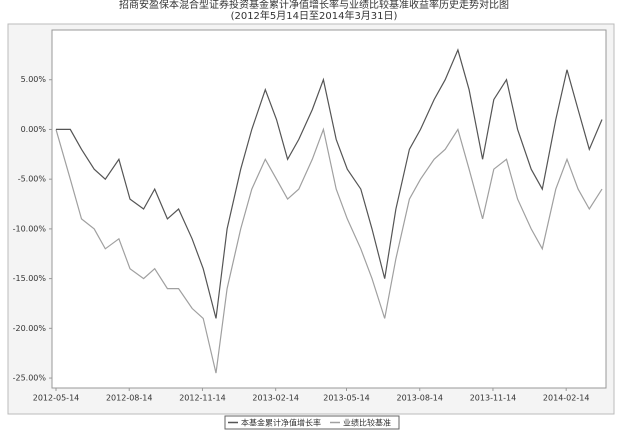  Describe the element at coordinates (30, 328) in the screenshot. I see `y-tick-label: -20.00%` at that location.